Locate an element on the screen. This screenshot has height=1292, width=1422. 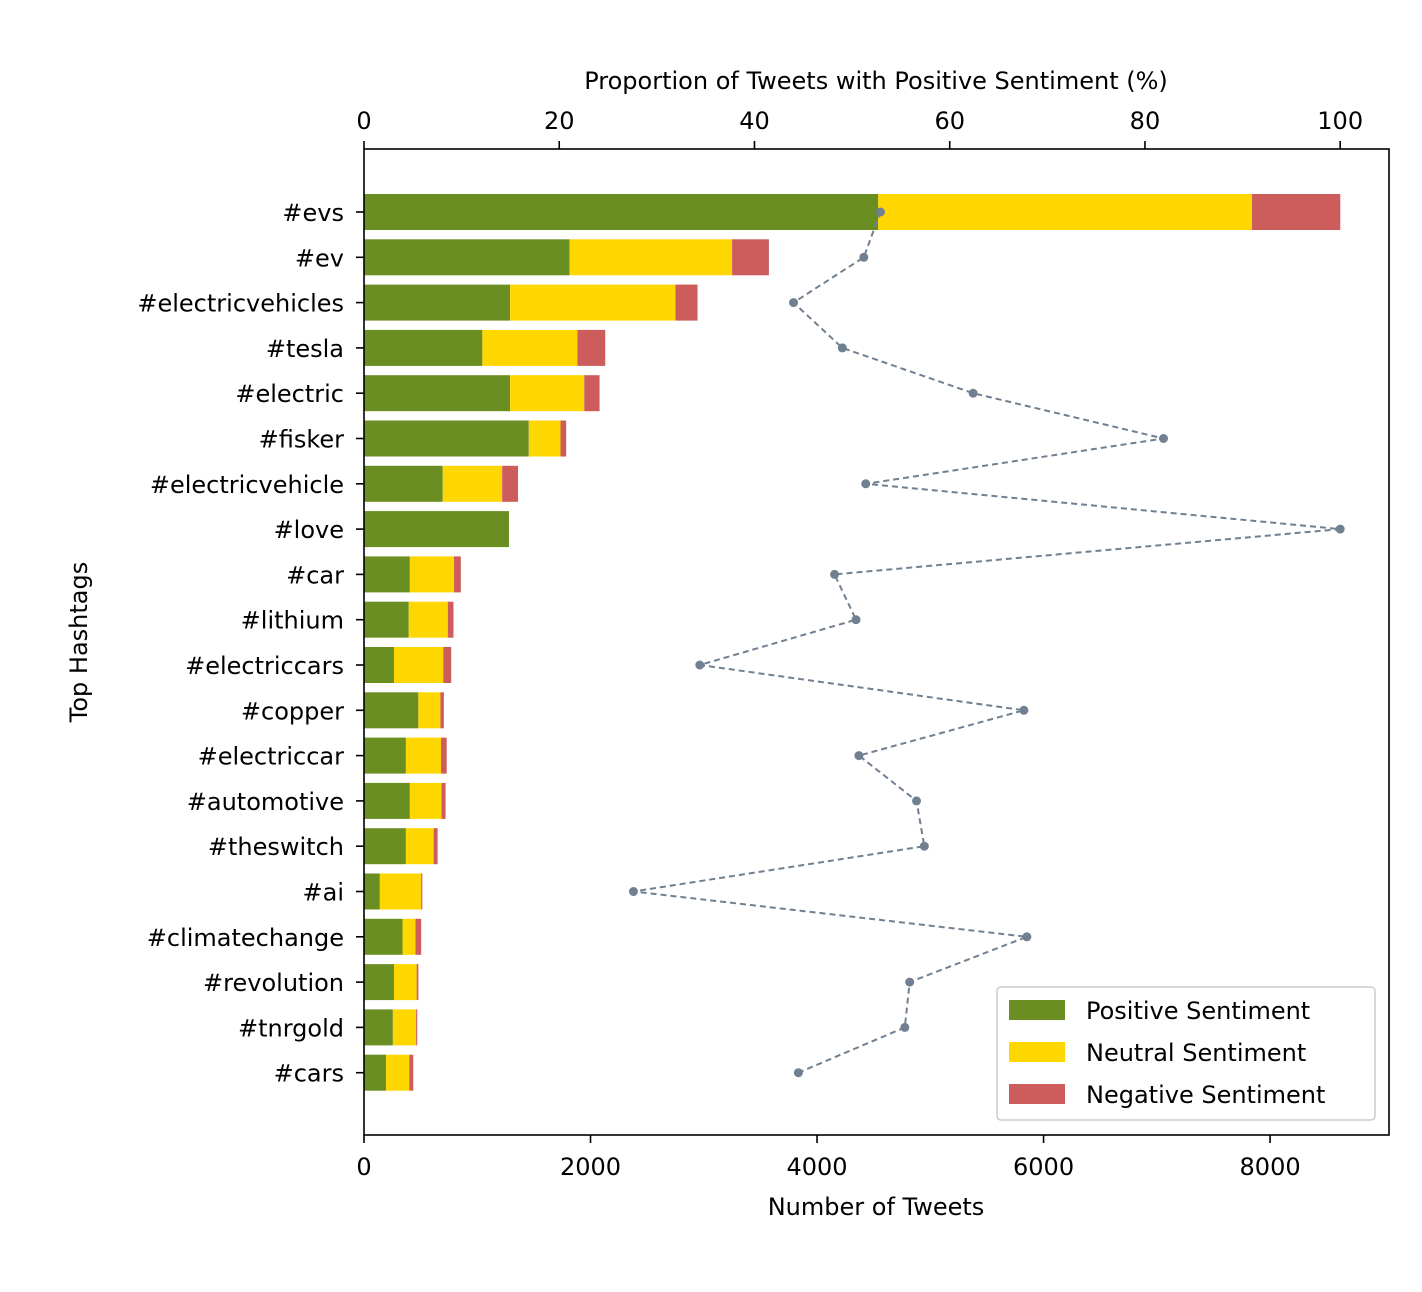
y-tick-label: #electricvehicles is located at coordinates (240, 304).